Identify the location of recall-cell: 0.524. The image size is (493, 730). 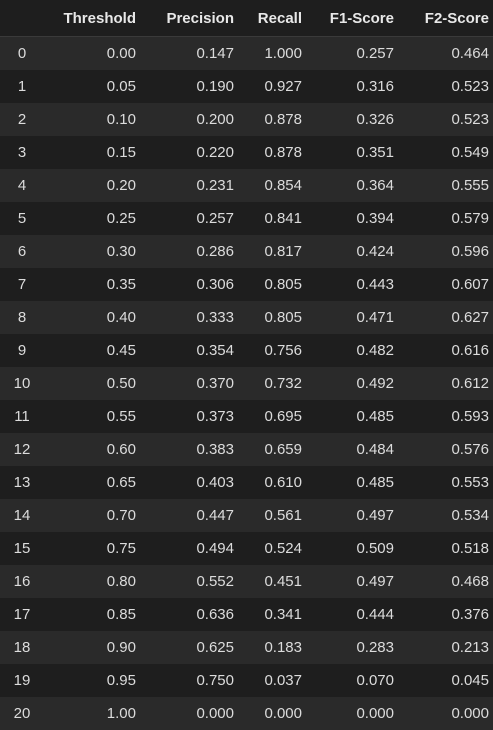
(272, 548).